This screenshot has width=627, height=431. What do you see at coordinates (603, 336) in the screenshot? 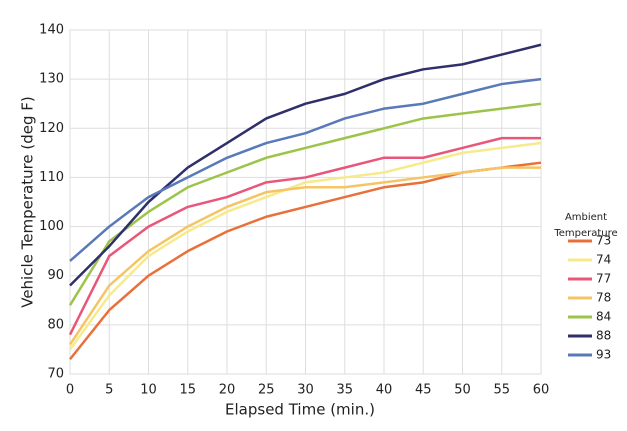
I see `legend-label: 88` at bounding box center [603, 336].